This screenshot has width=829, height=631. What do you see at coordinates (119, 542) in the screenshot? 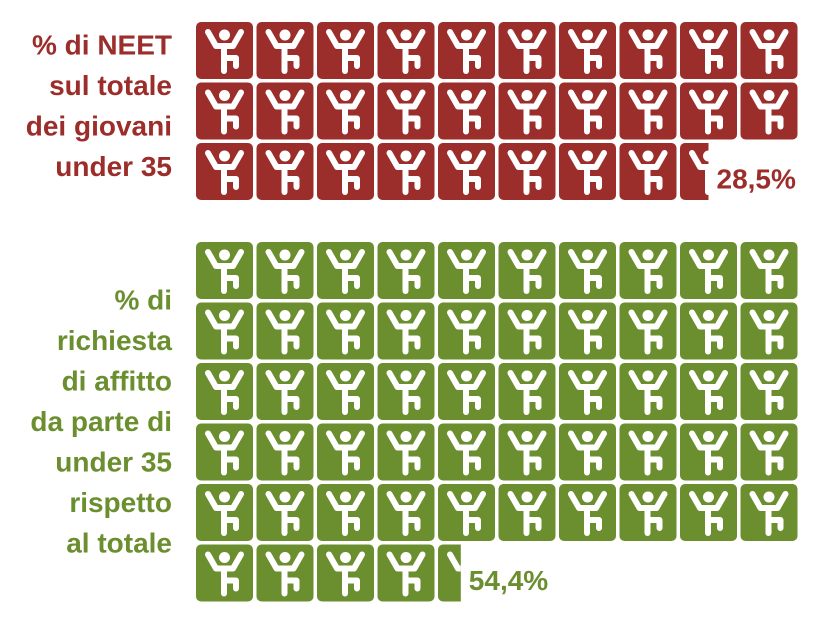
I see `chart-label: al totale` at bounding box center [119, 542].